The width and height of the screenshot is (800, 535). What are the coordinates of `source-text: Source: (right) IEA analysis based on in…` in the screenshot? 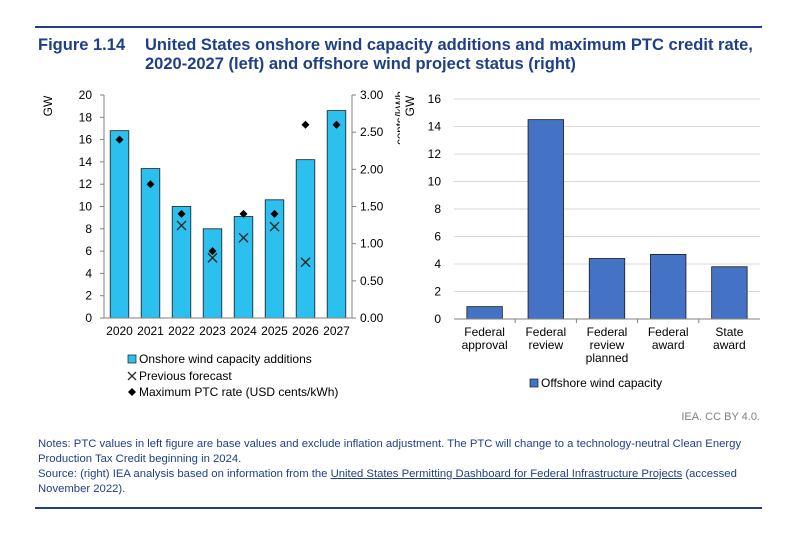 It's located at (400, 482).